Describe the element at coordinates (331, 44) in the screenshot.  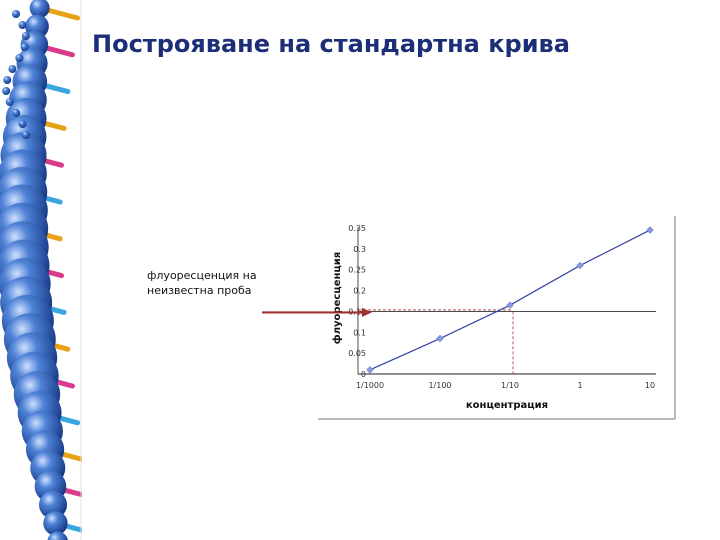
I see `slide-title: Построяване на стандартна крива` at that location.